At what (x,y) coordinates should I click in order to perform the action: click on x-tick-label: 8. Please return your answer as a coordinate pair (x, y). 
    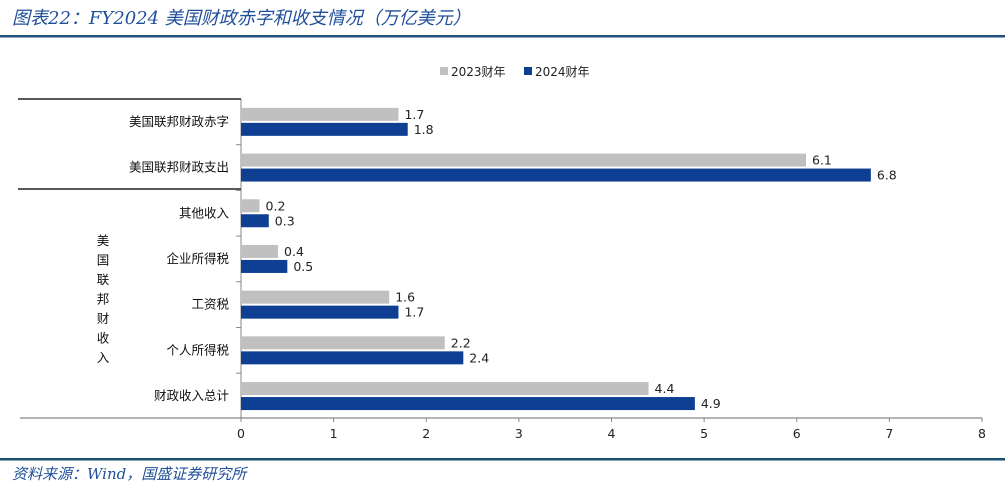
    Looking at the image, I should click on (982, 433).